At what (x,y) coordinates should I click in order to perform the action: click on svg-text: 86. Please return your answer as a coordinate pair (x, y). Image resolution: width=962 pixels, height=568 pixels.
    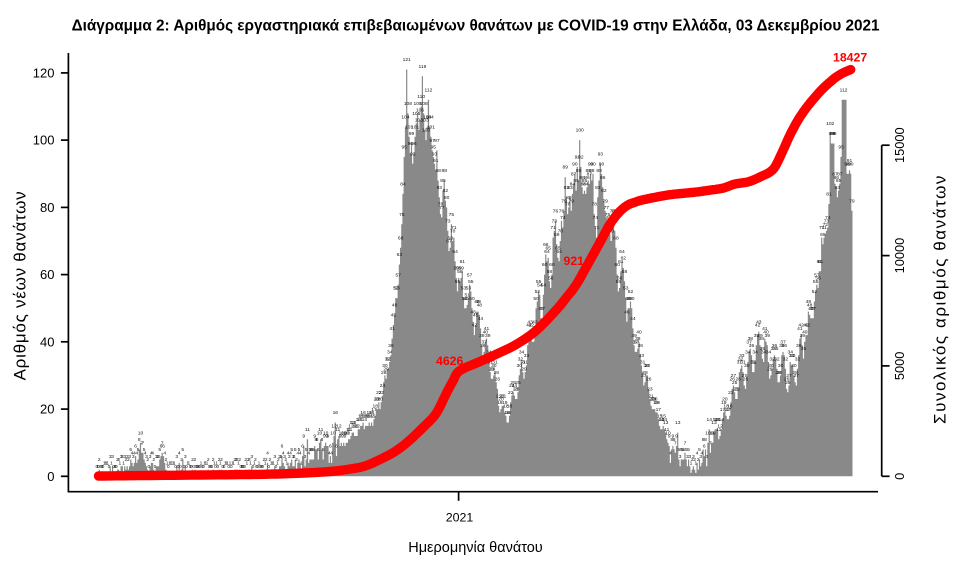
    Looking at the image, I should click on (836, 178).